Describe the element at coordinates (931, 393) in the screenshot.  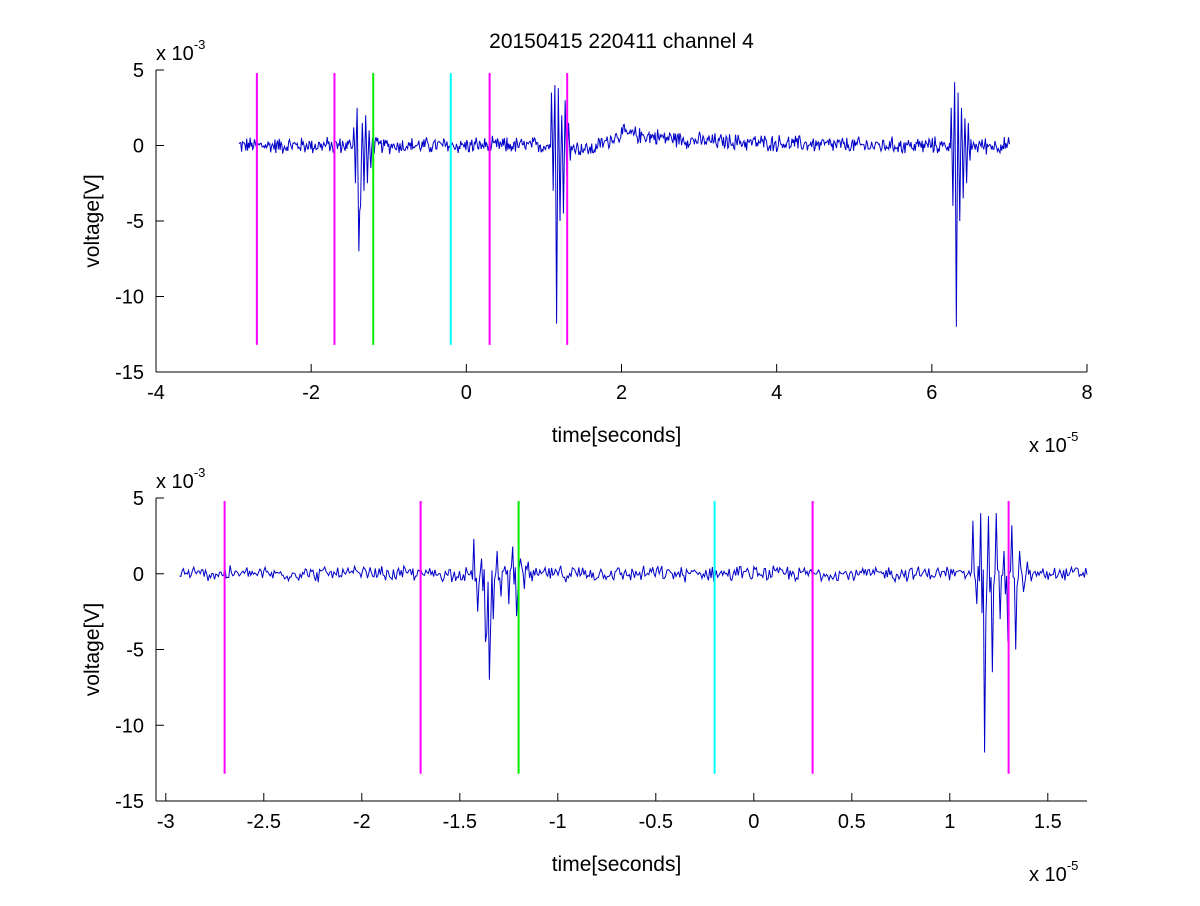
I see `x-tick-label: 6` at that location.